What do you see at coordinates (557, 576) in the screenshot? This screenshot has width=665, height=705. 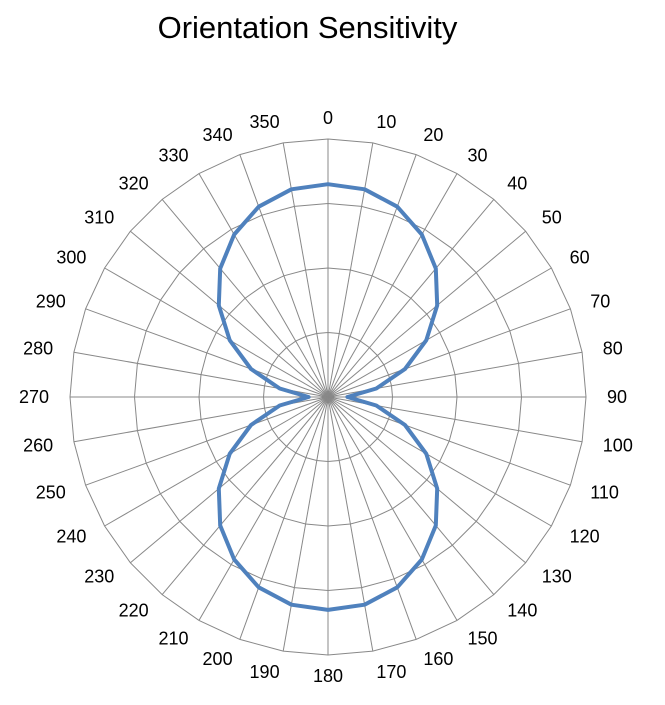 I see `angle-label-130: 130` at bounding box center [557, 576].